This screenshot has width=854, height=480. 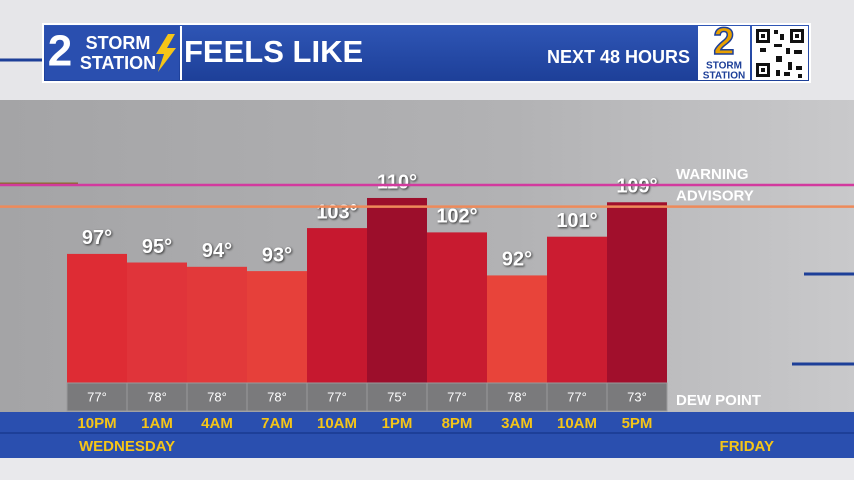 I want to click on value-label: 110°, so click(x=397, y=182).